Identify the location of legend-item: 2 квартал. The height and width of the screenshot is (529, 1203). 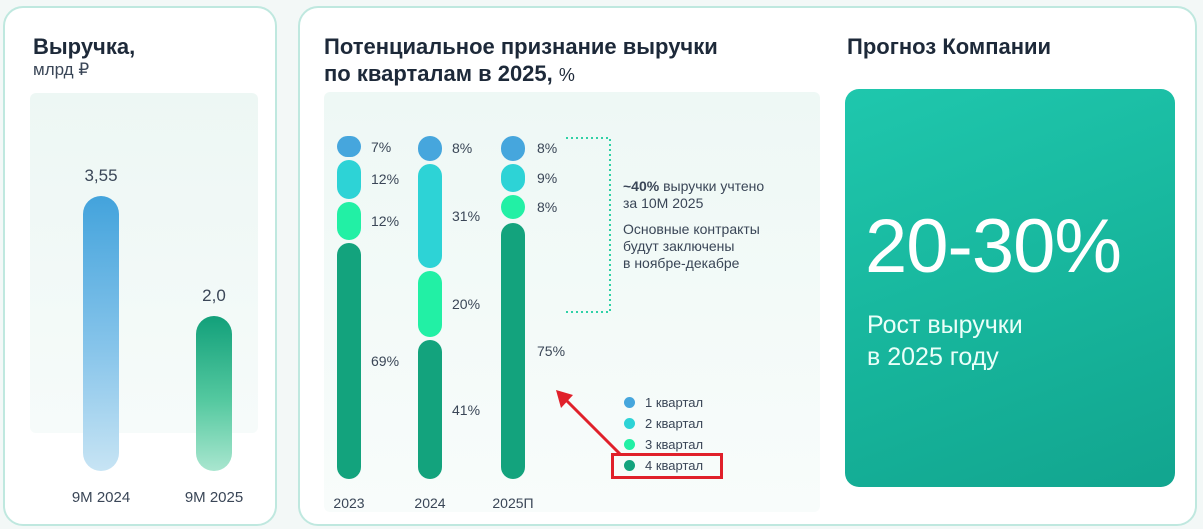
(663, 423).